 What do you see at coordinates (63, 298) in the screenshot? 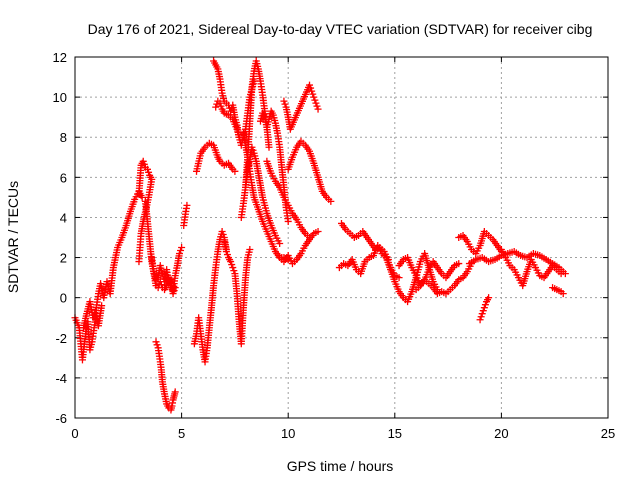
I see `y-tick-label: 0` at bounding box center [63, 298].